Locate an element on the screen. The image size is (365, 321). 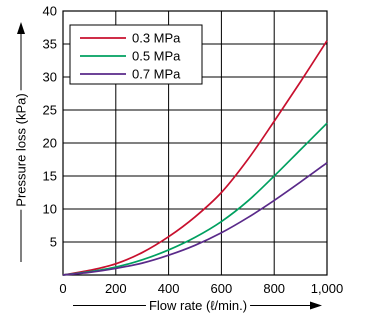
y-axis-title: Pressure loss (kPa) is located at coordinates (21, 149).